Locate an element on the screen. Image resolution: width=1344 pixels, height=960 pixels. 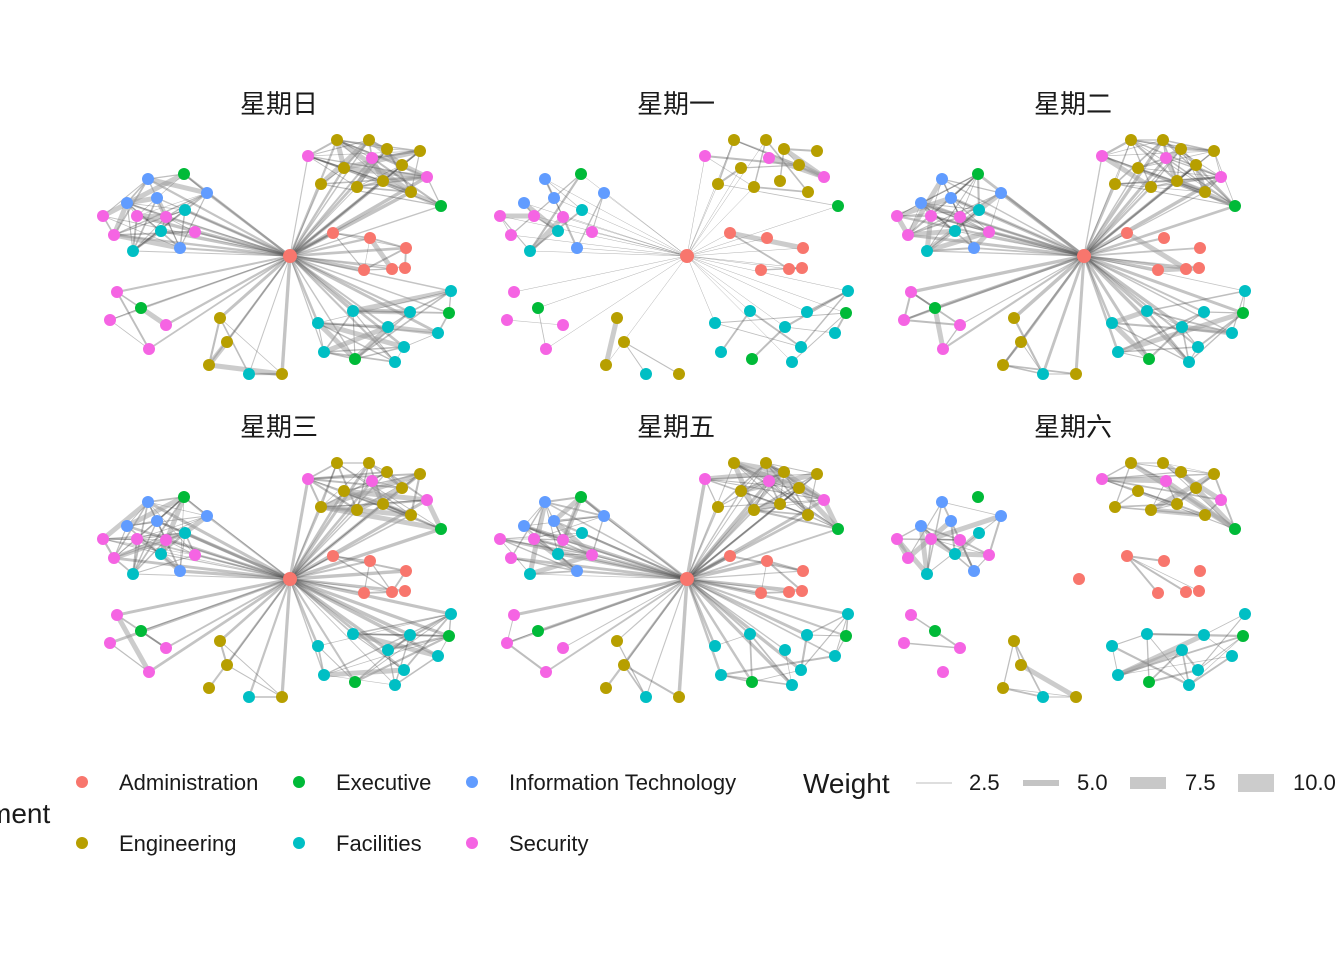
legend-item-information-technology: Information Technology is located at coordinates (601, 782).